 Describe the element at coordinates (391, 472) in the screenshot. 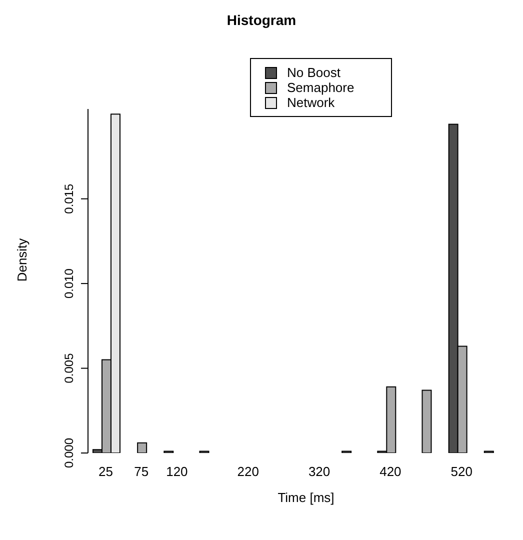

I see `x-tick-label: 420` at that location.